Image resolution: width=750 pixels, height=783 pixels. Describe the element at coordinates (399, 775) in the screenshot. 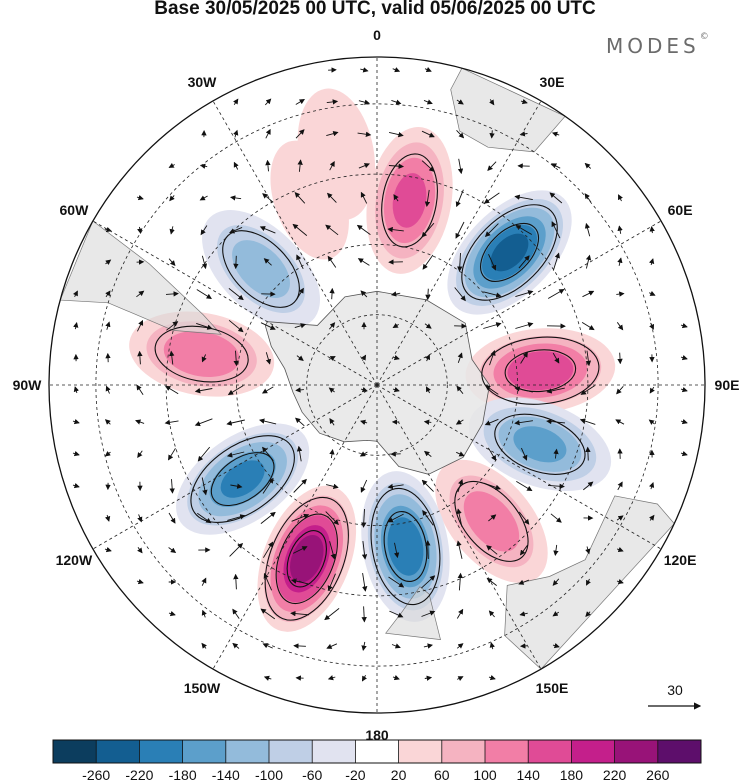

I see `colorbar-tick-label: 20` at that location.